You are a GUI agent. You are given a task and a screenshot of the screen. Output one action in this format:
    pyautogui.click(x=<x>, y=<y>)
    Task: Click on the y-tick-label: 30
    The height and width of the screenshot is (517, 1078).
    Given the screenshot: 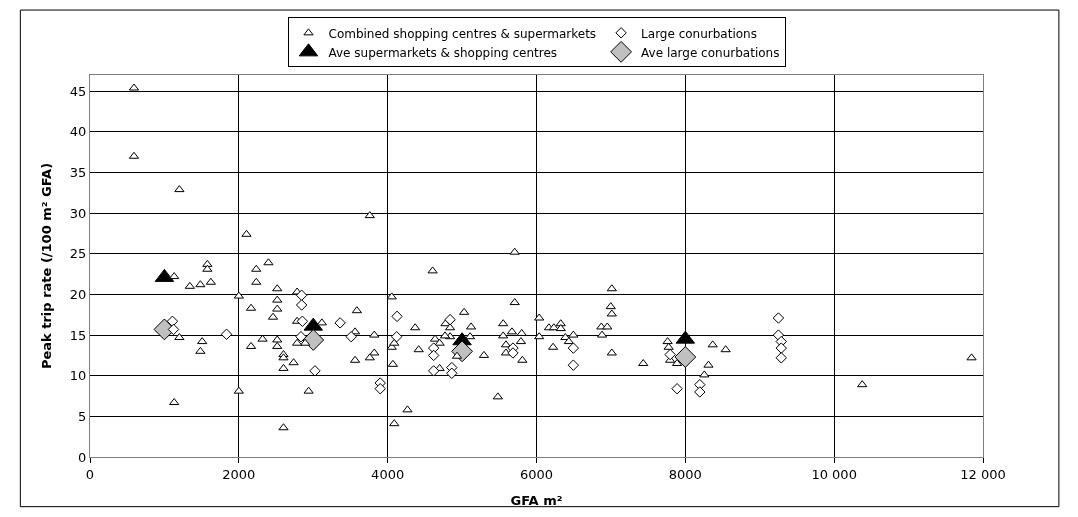 What is the action you would take?
    pyautogui.click(x=78, y=213)
    